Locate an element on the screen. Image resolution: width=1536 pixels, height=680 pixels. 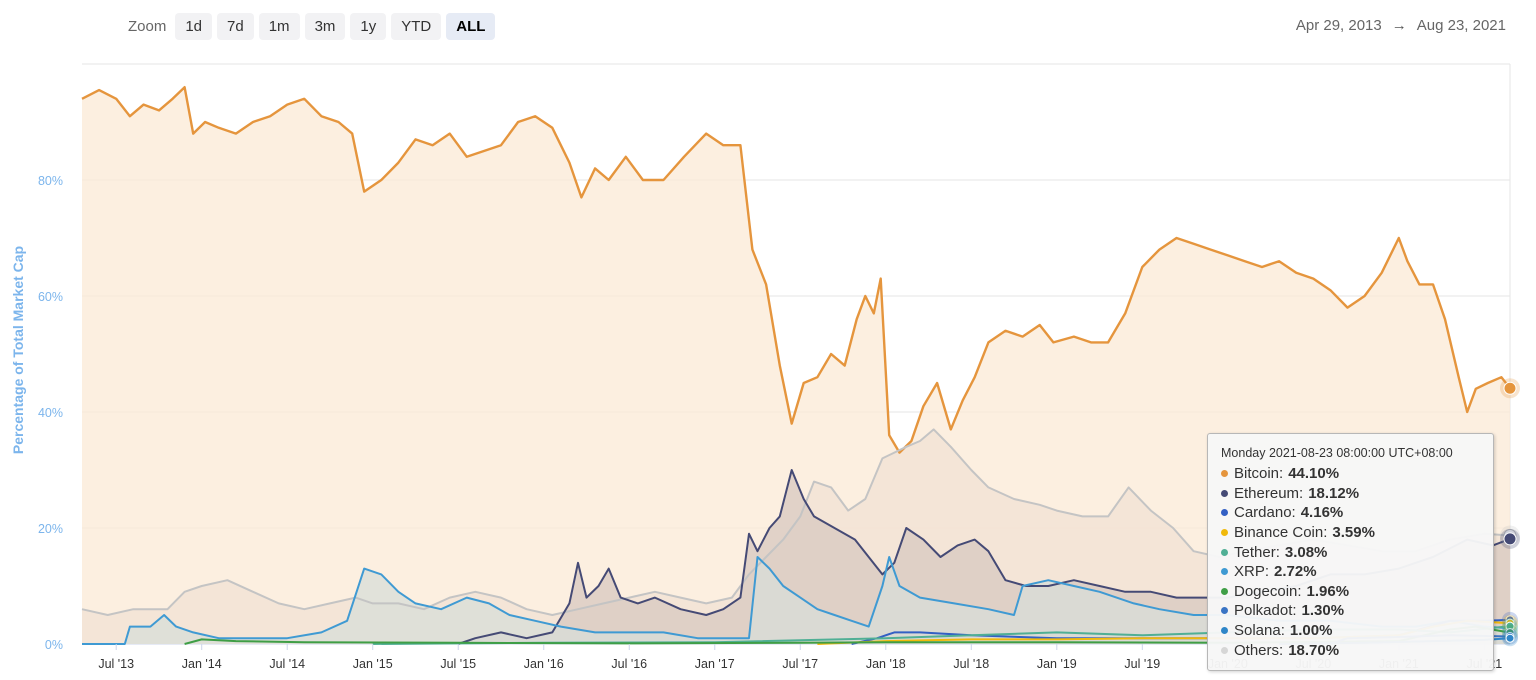
x-tick-label: Jul '18 is located at coordinates (971, 664).